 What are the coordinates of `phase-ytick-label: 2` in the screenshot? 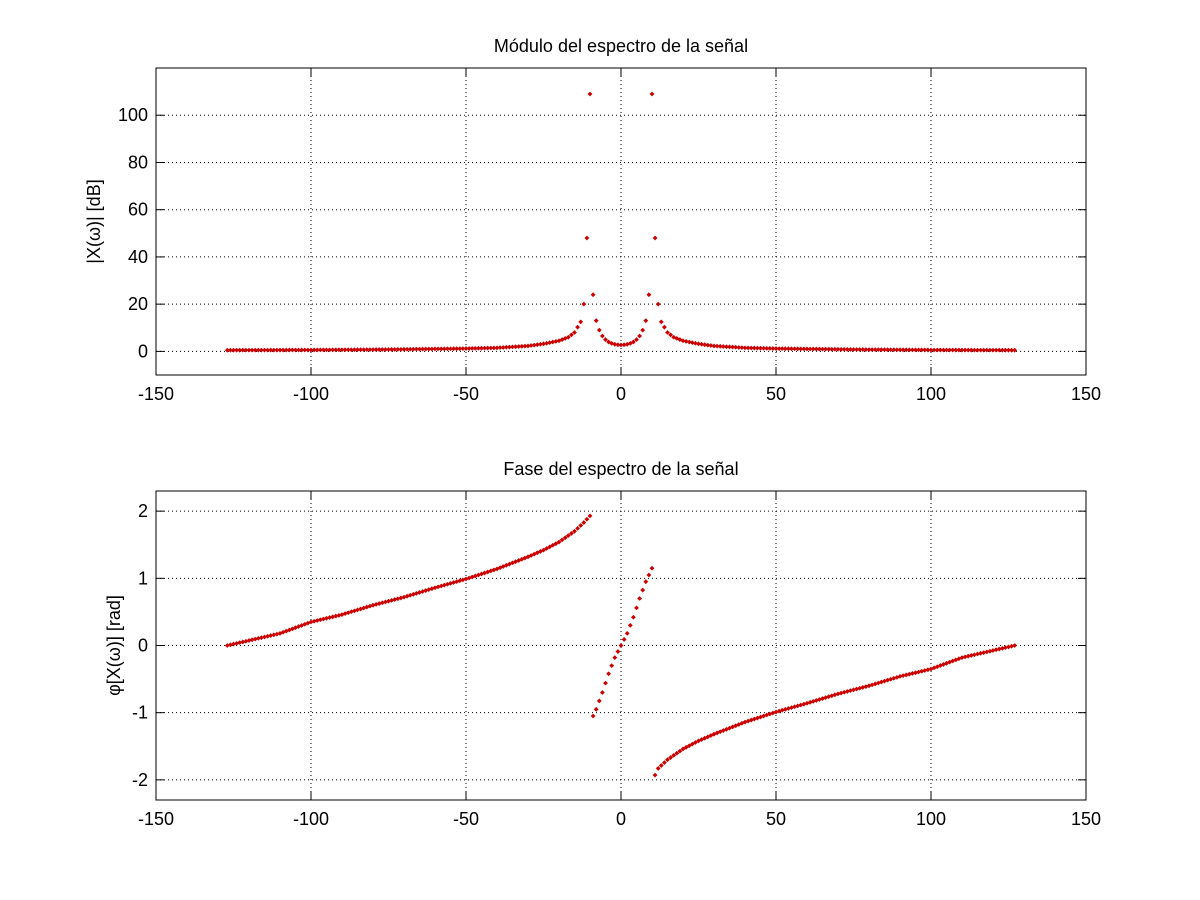 It's located at (143, 511).